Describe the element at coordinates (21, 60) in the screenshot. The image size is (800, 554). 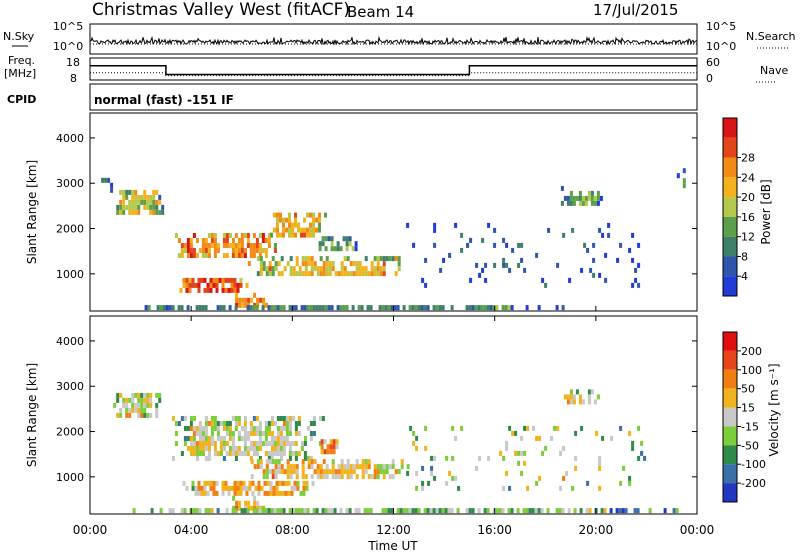
I see `freq-label: Freq.` at that location.